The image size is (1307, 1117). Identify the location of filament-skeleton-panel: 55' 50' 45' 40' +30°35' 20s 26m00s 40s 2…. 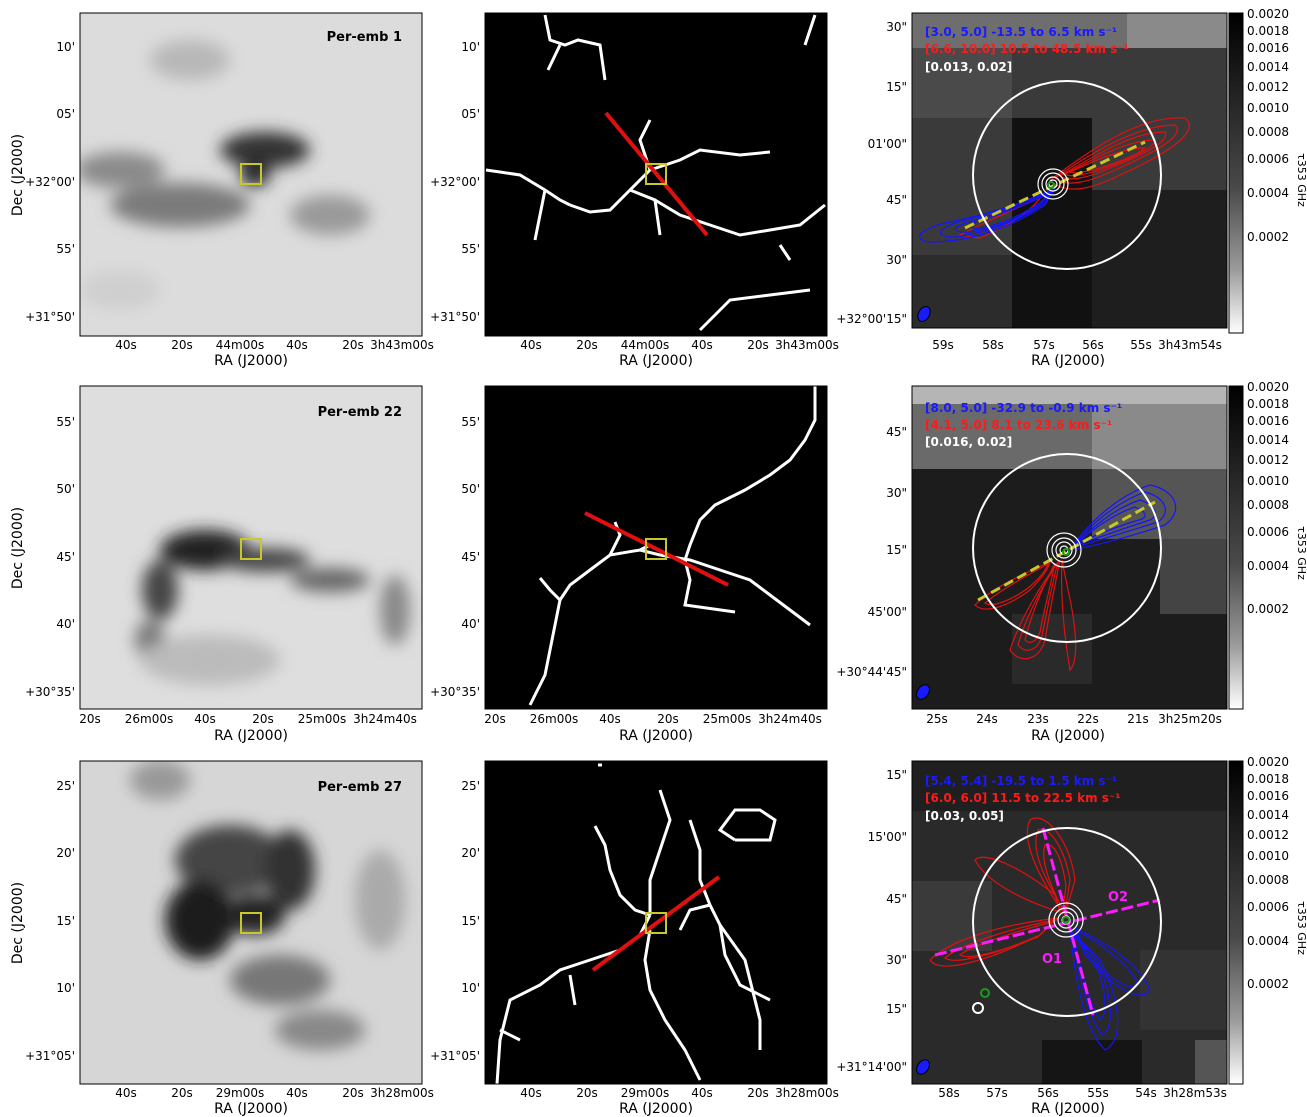
(629, 564).